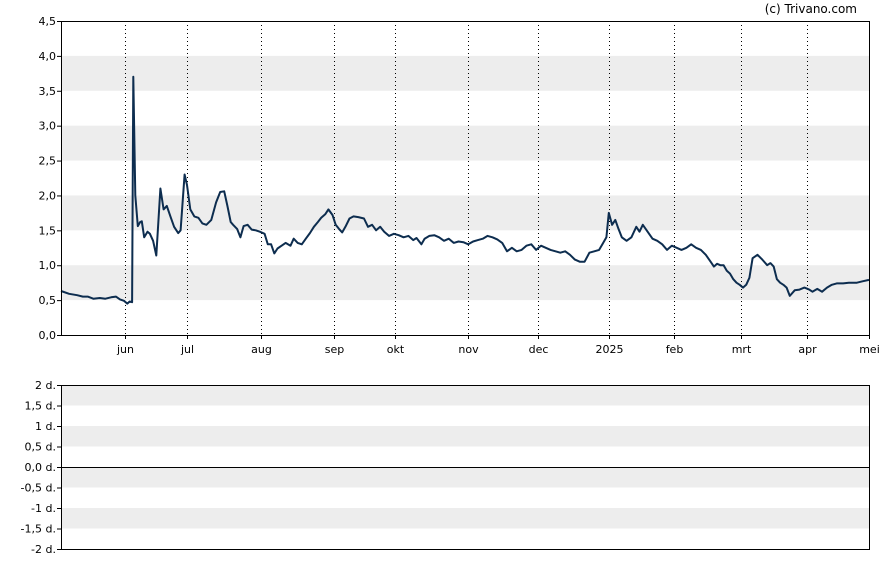  What do you see at coordinates (48, 21) in the screenshot?
I see `y-tick-label: 4,5` at bounding box center [48, 21].